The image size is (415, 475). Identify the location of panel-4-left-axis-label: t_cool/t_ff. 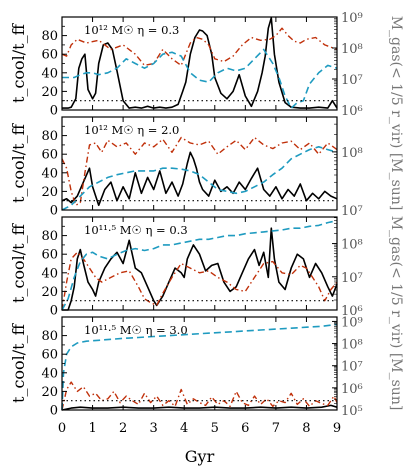
(18, 362).